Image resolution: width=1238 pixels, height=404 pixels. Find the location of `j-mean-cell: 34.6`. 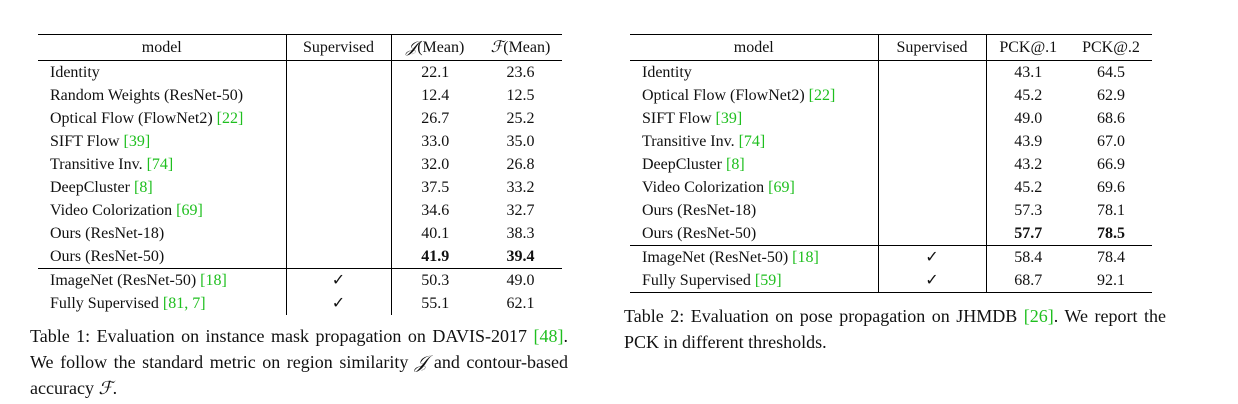

j-mean-cell: 34.6 is located at coordinates (435, 210).